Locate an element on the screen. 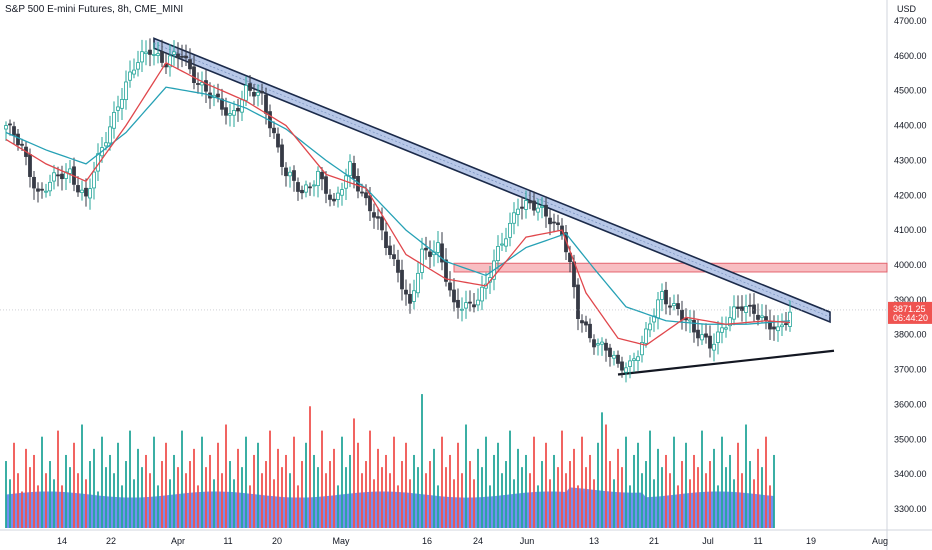 This screenshot has height=550, width=932. y-tick-label: 4500.00 is located at coordinates (910, 91).